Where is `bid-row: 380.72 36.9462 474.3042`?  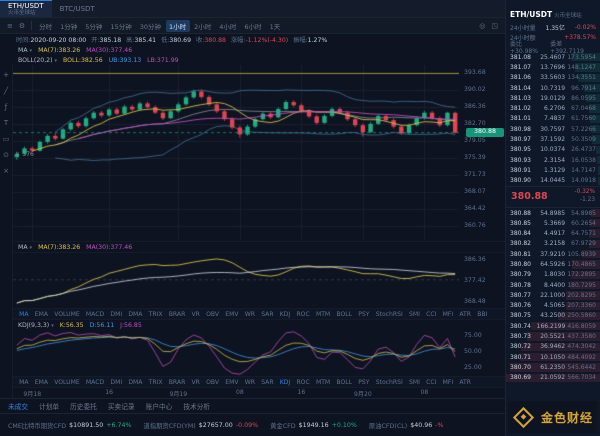 bid-row: 380.72 36.9462 474.3042 is located at coordinates (553, 347).